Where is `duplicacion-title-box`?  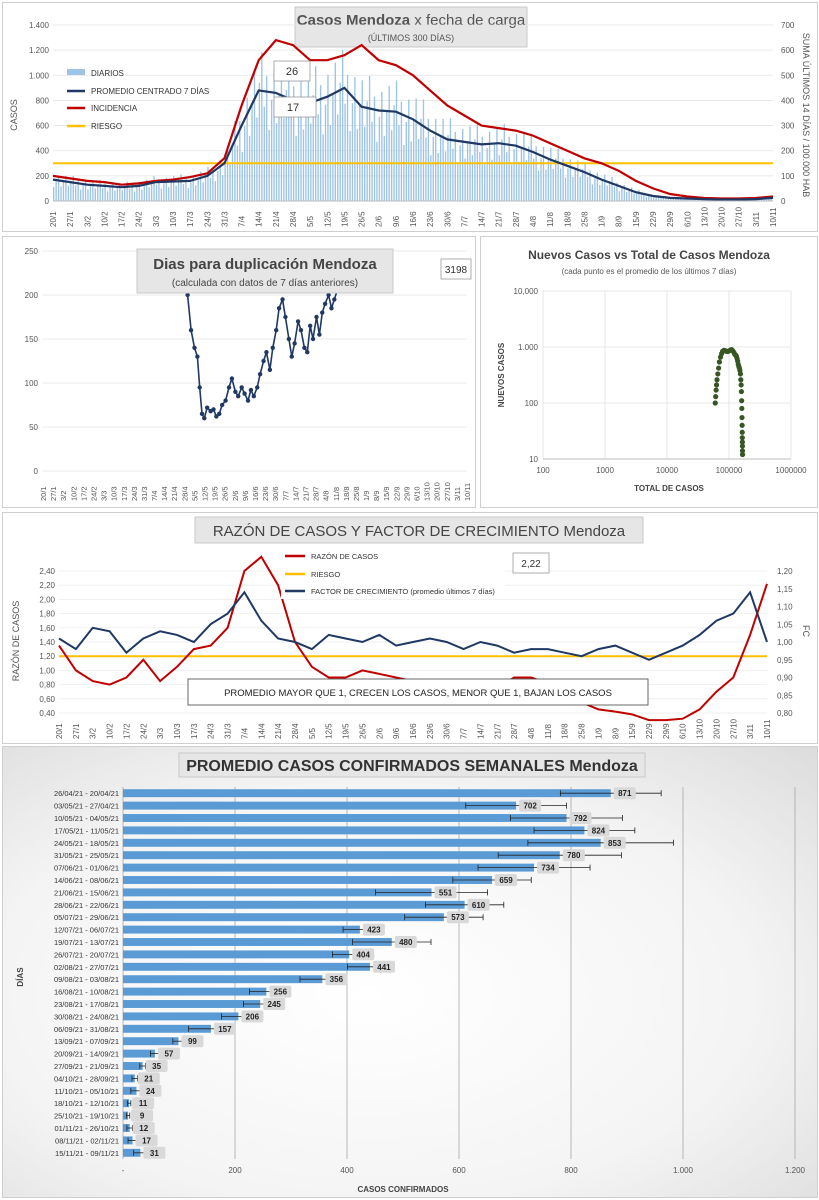
duplicacion-title-box is located at coordinates (265, 271).